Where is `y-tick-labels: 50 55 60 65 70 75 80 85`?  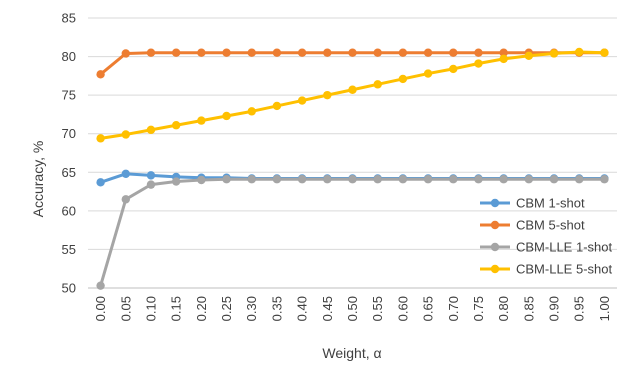 y-tick-labels: 50 55 60 65 70 75 80 85 is located at coordinates (69, 153).